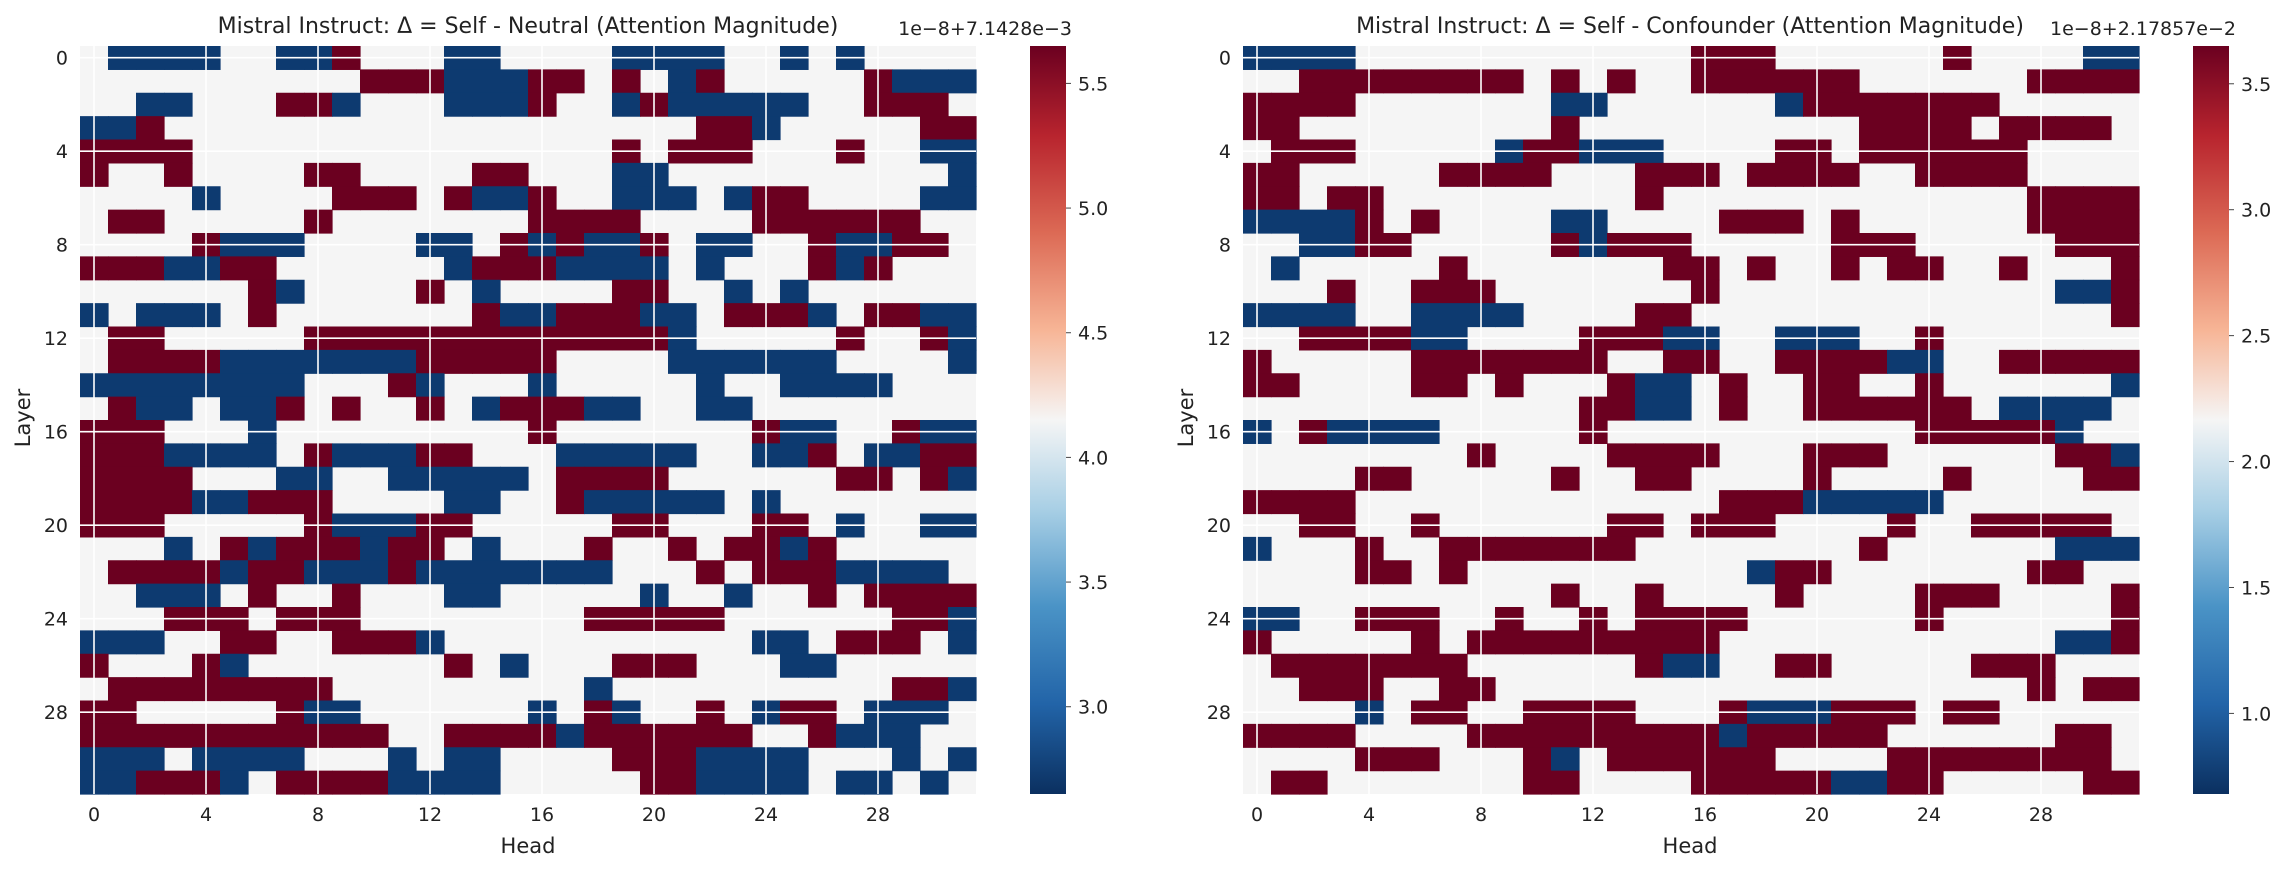  Describe the element at coordinates (766, 815) in the screenshot. I see `x-tick-label: 24` at that location.